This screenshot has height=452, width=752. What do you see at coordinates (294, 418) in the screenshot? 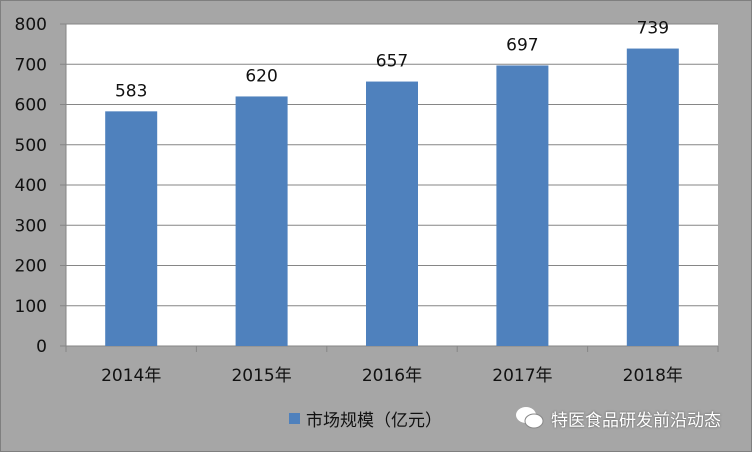
I see `legend-swatch` at bounding box center [294, 418].